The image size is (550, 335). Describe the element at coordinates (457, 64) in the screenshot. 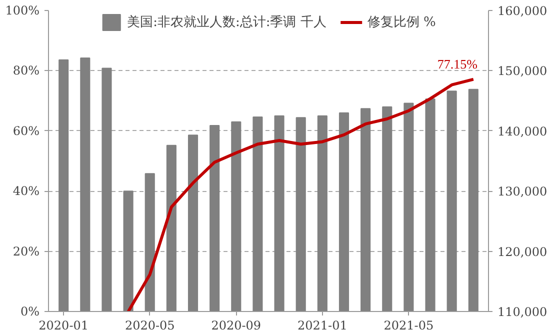

I see `data-label: 77.15%` at that location.